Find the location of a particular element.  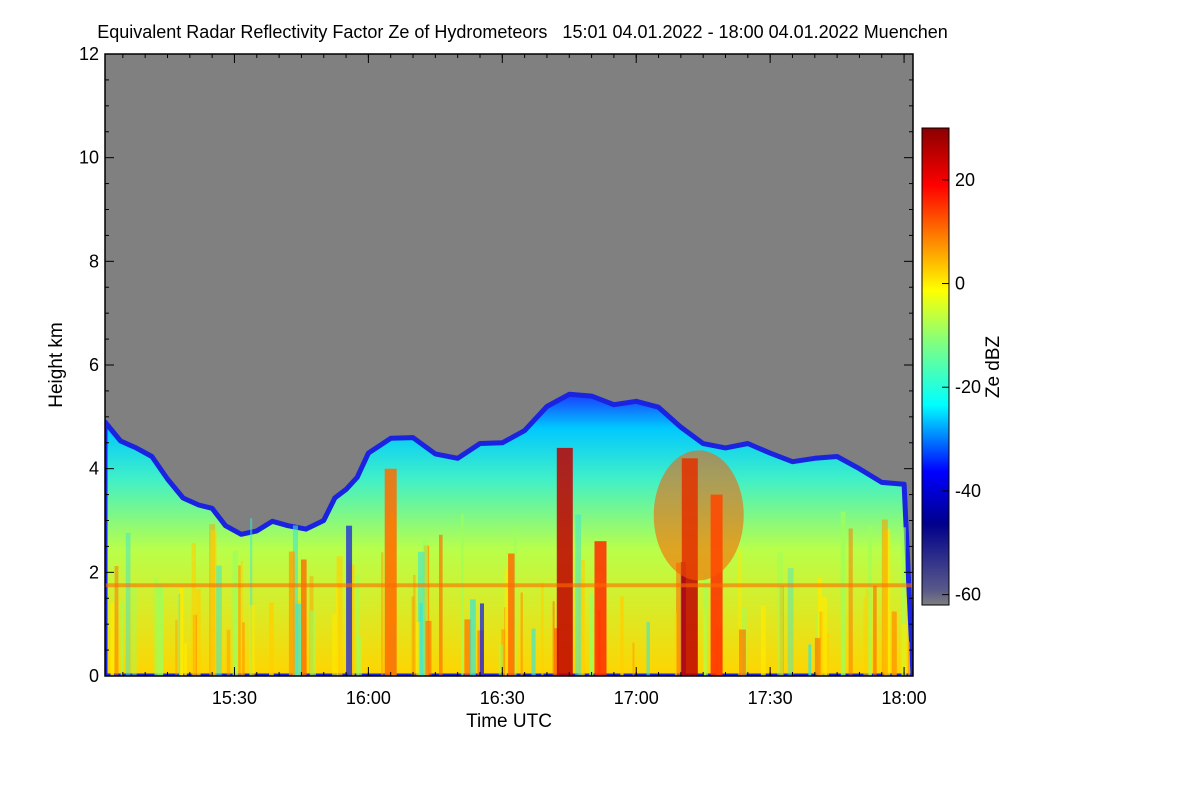

echo-anvil is located at coordinates (698, 515).